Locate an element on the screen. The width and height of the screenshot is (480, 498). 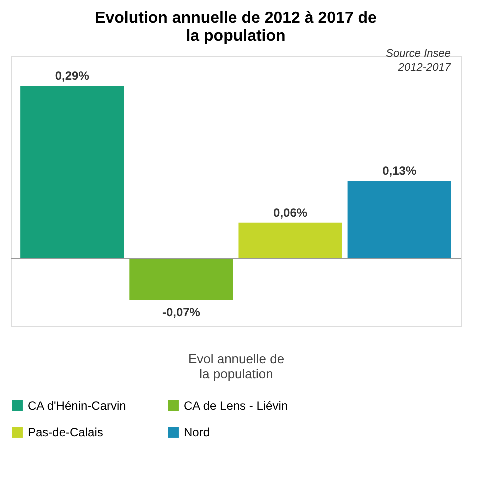
data-label: 0,29% is located at coordinates (72, 76).